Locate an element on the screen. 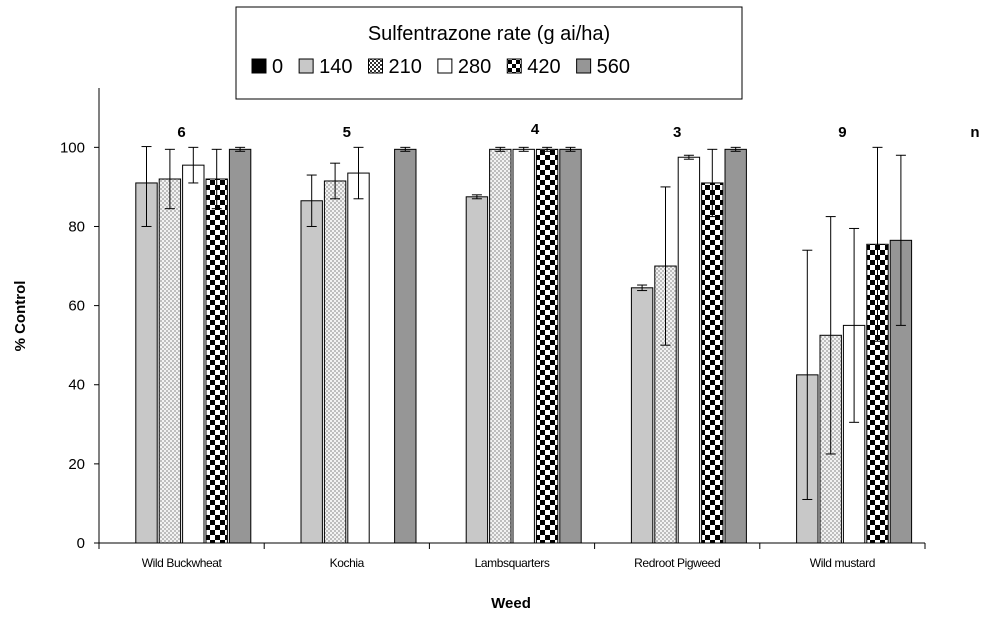 This screenshot has width=984, height=623. y-axis-title: % Control is located at coordinates (20, 316).